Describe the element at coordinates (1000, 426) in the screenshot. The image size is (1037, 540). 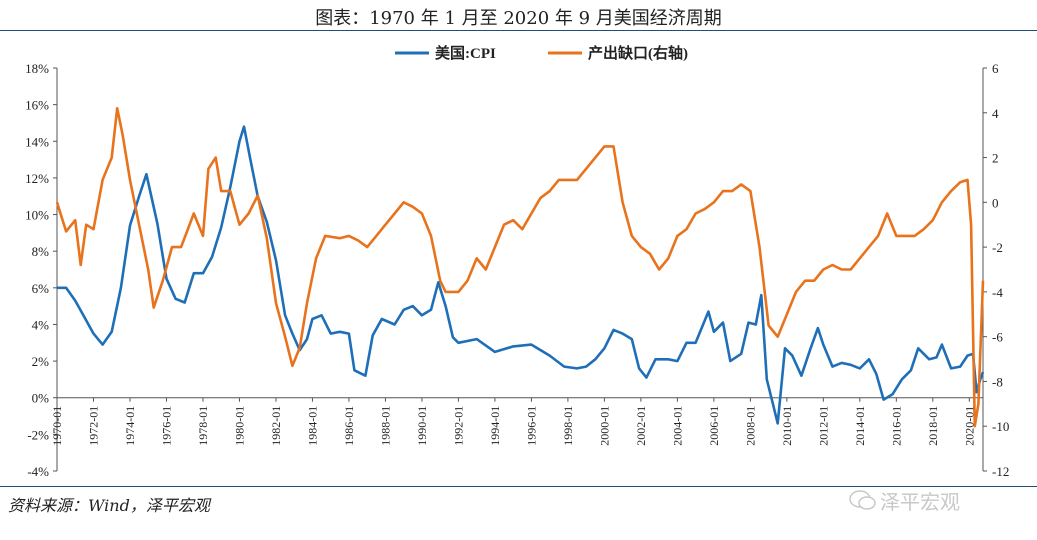
I see `right-tick-label: -10` at that location.